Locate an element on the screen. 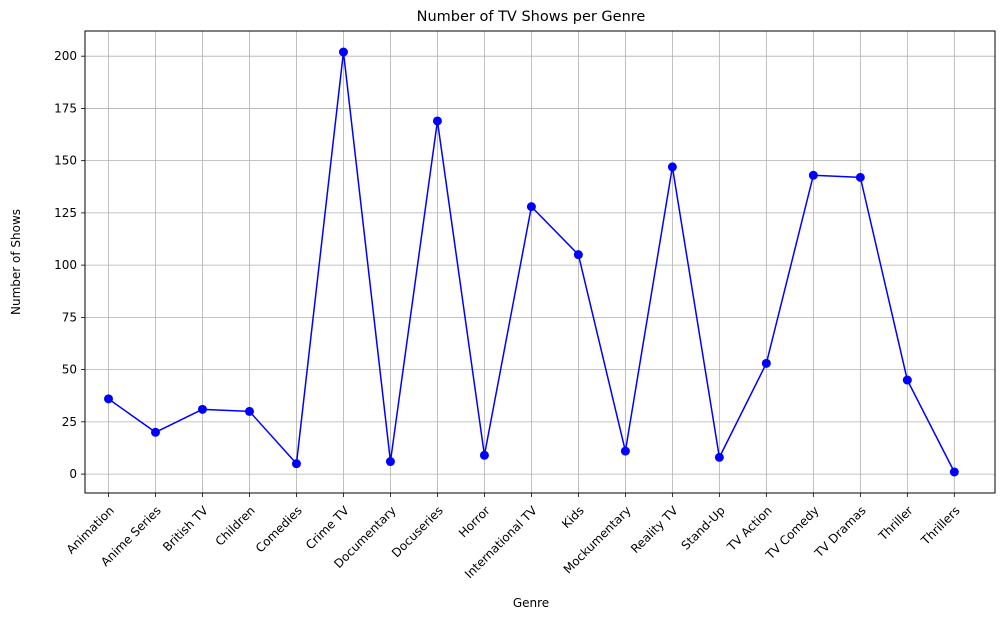 The width and height of the screenshot is (1005, 620). y-tick-label: 125 is located at coordinates (65, 213).